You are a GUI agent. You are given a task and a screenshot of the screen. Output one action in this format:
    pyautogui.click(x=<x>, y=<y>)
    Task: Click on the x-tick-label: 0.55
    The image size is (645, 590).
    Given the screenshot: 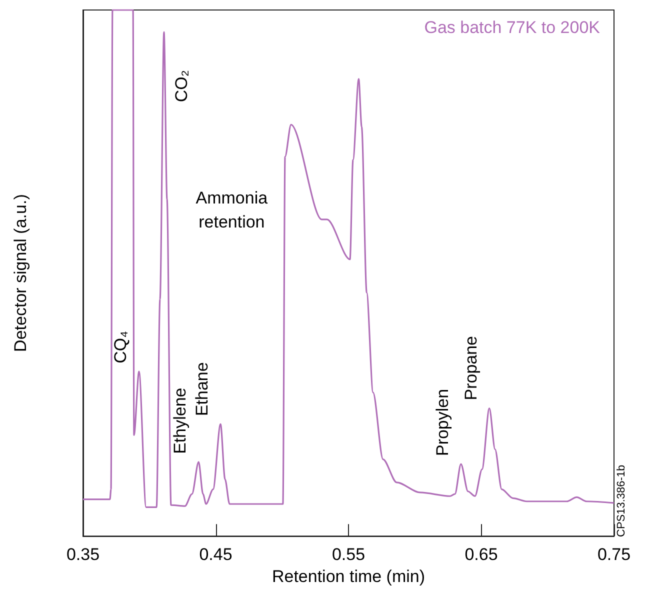 What is the action you would take?
    pyautogui.click(x=349, y=554)
    